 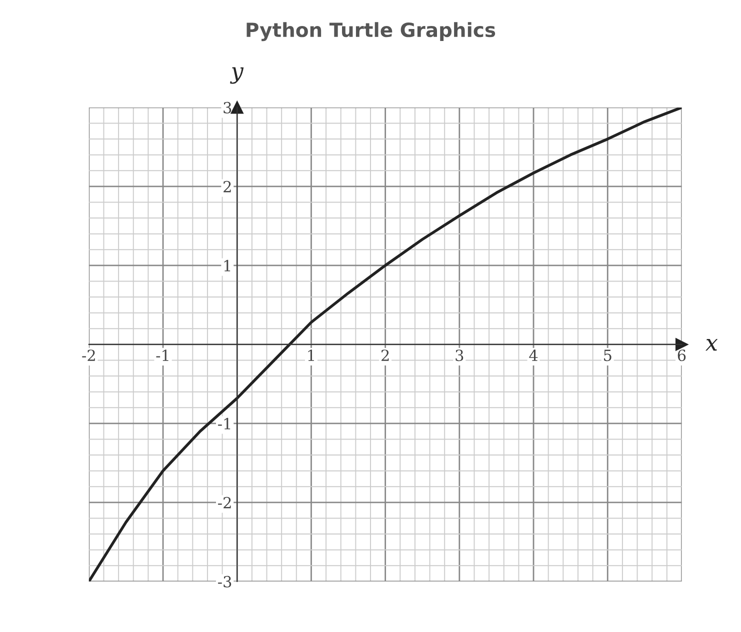 What do you see at coordinates (162, 355) in the screenshot?
I see `x-tick-label: -1` at bounding box center [162, 355].